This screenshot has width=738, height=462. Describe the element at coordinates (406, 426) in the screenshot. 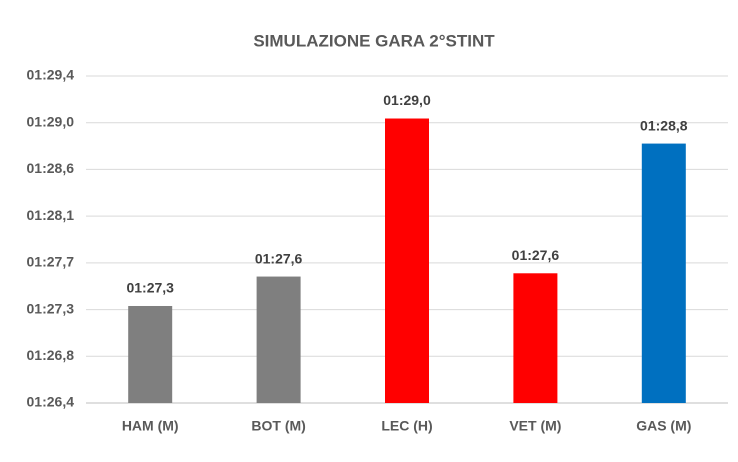

I see `x-tick-label: LEC (H)` at that location.